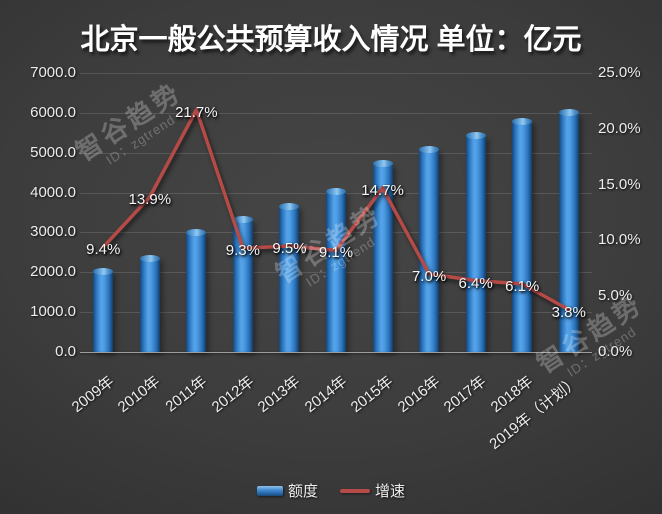 The height and width of the screenshot is (514, 662). What do you see at coordinates (522, 286) in the screenshot?
I see `data-label: 6.1%` at bounding box center [522, 286].